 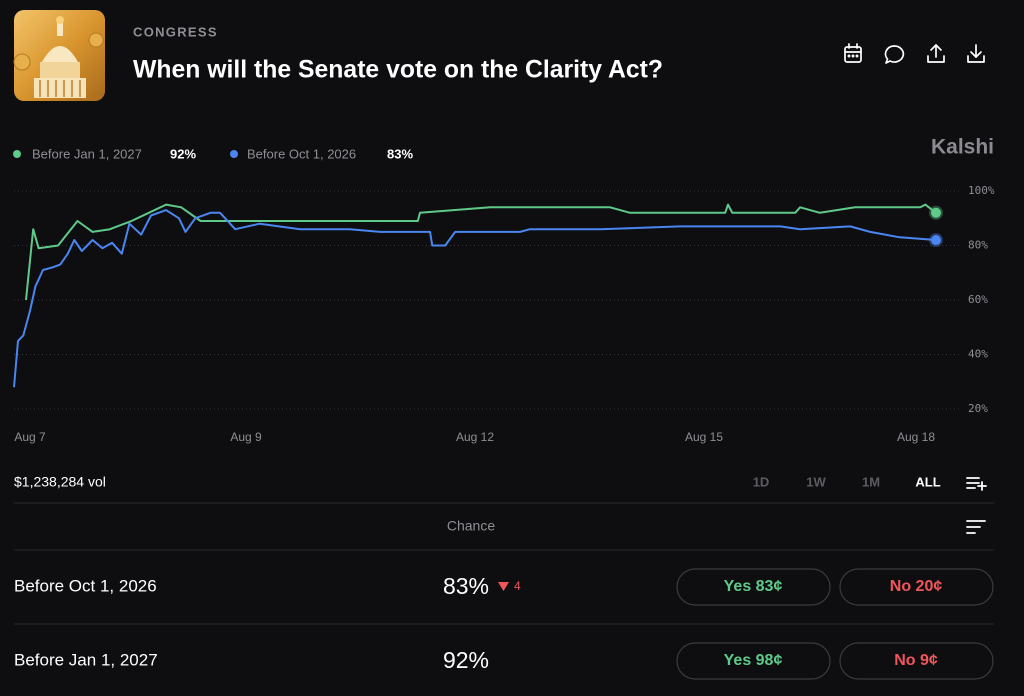 I want to click on yes-button-label: Yes 98¢, so click(x=753, y=660).